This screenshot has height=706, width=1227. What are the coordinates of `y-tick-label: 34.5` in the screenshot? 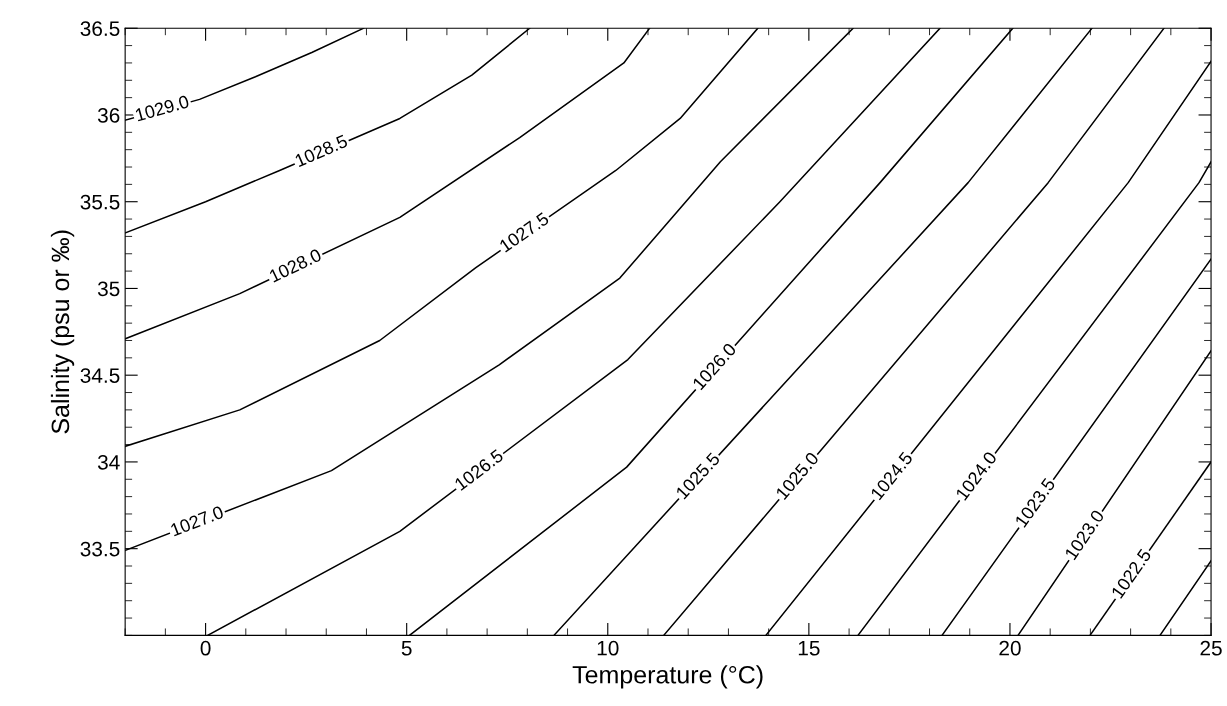 It's located at (100, 375).